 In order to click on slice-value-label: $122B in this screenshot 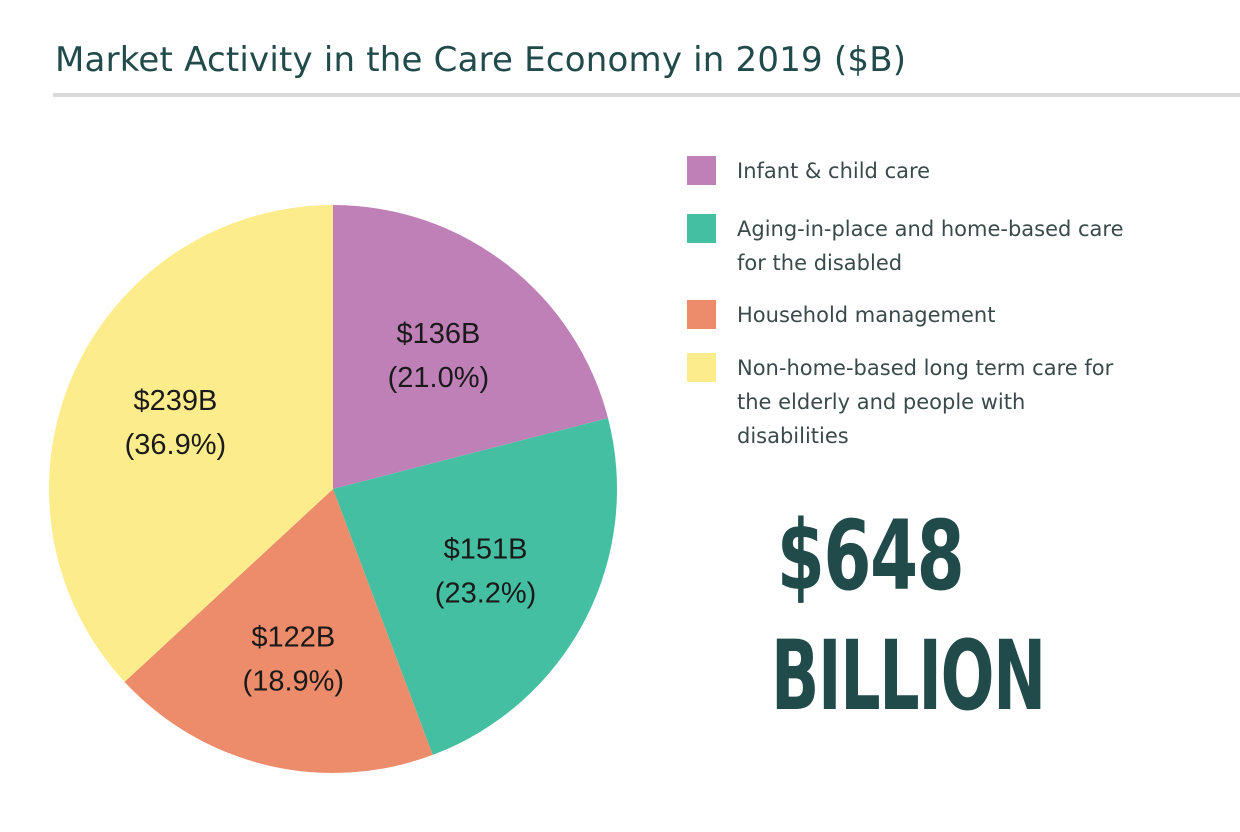, I will do `click(293, 637)`.